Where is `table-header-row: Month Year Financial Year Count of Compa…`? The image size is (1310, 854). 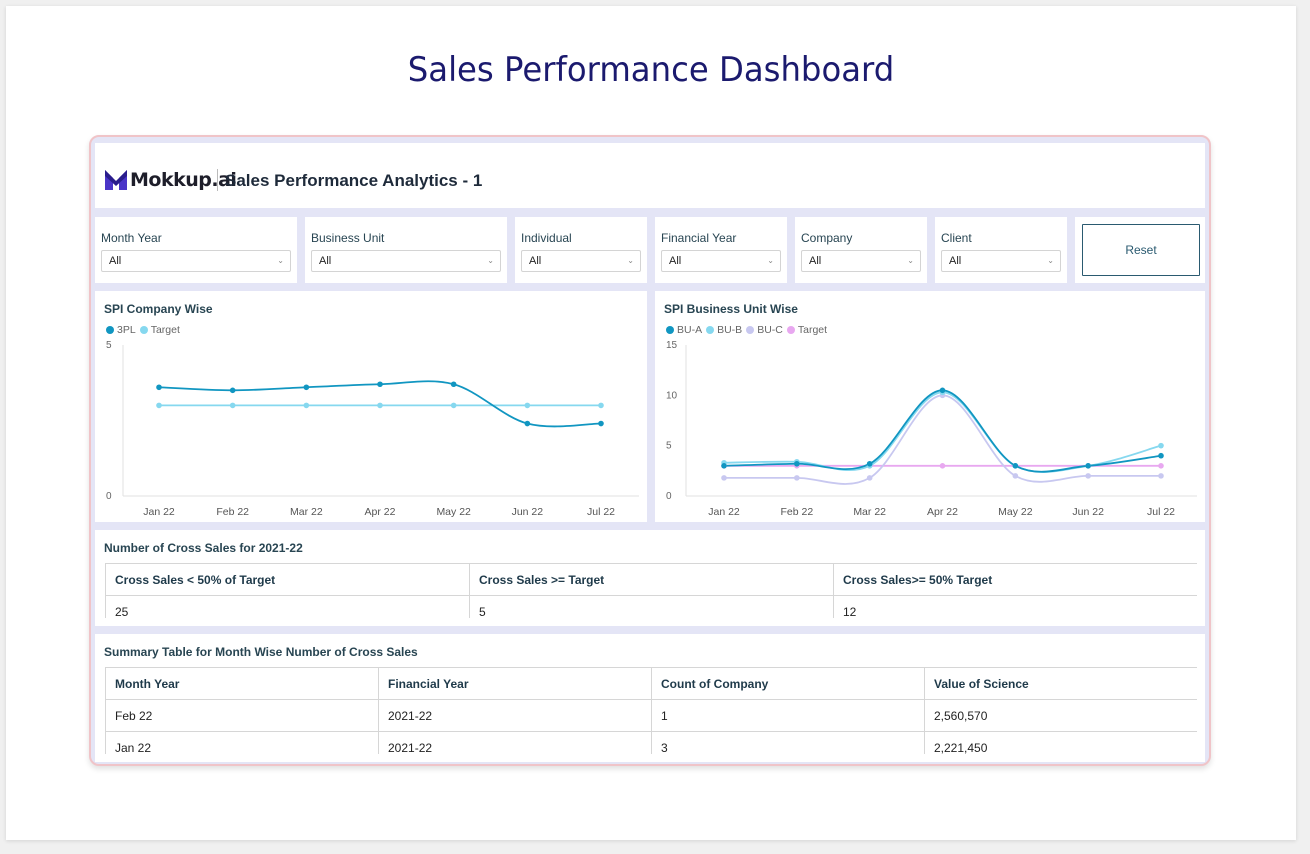 table-header-row: Month Year Financial Year Count of Compa… is located at coordinates (651, 683).